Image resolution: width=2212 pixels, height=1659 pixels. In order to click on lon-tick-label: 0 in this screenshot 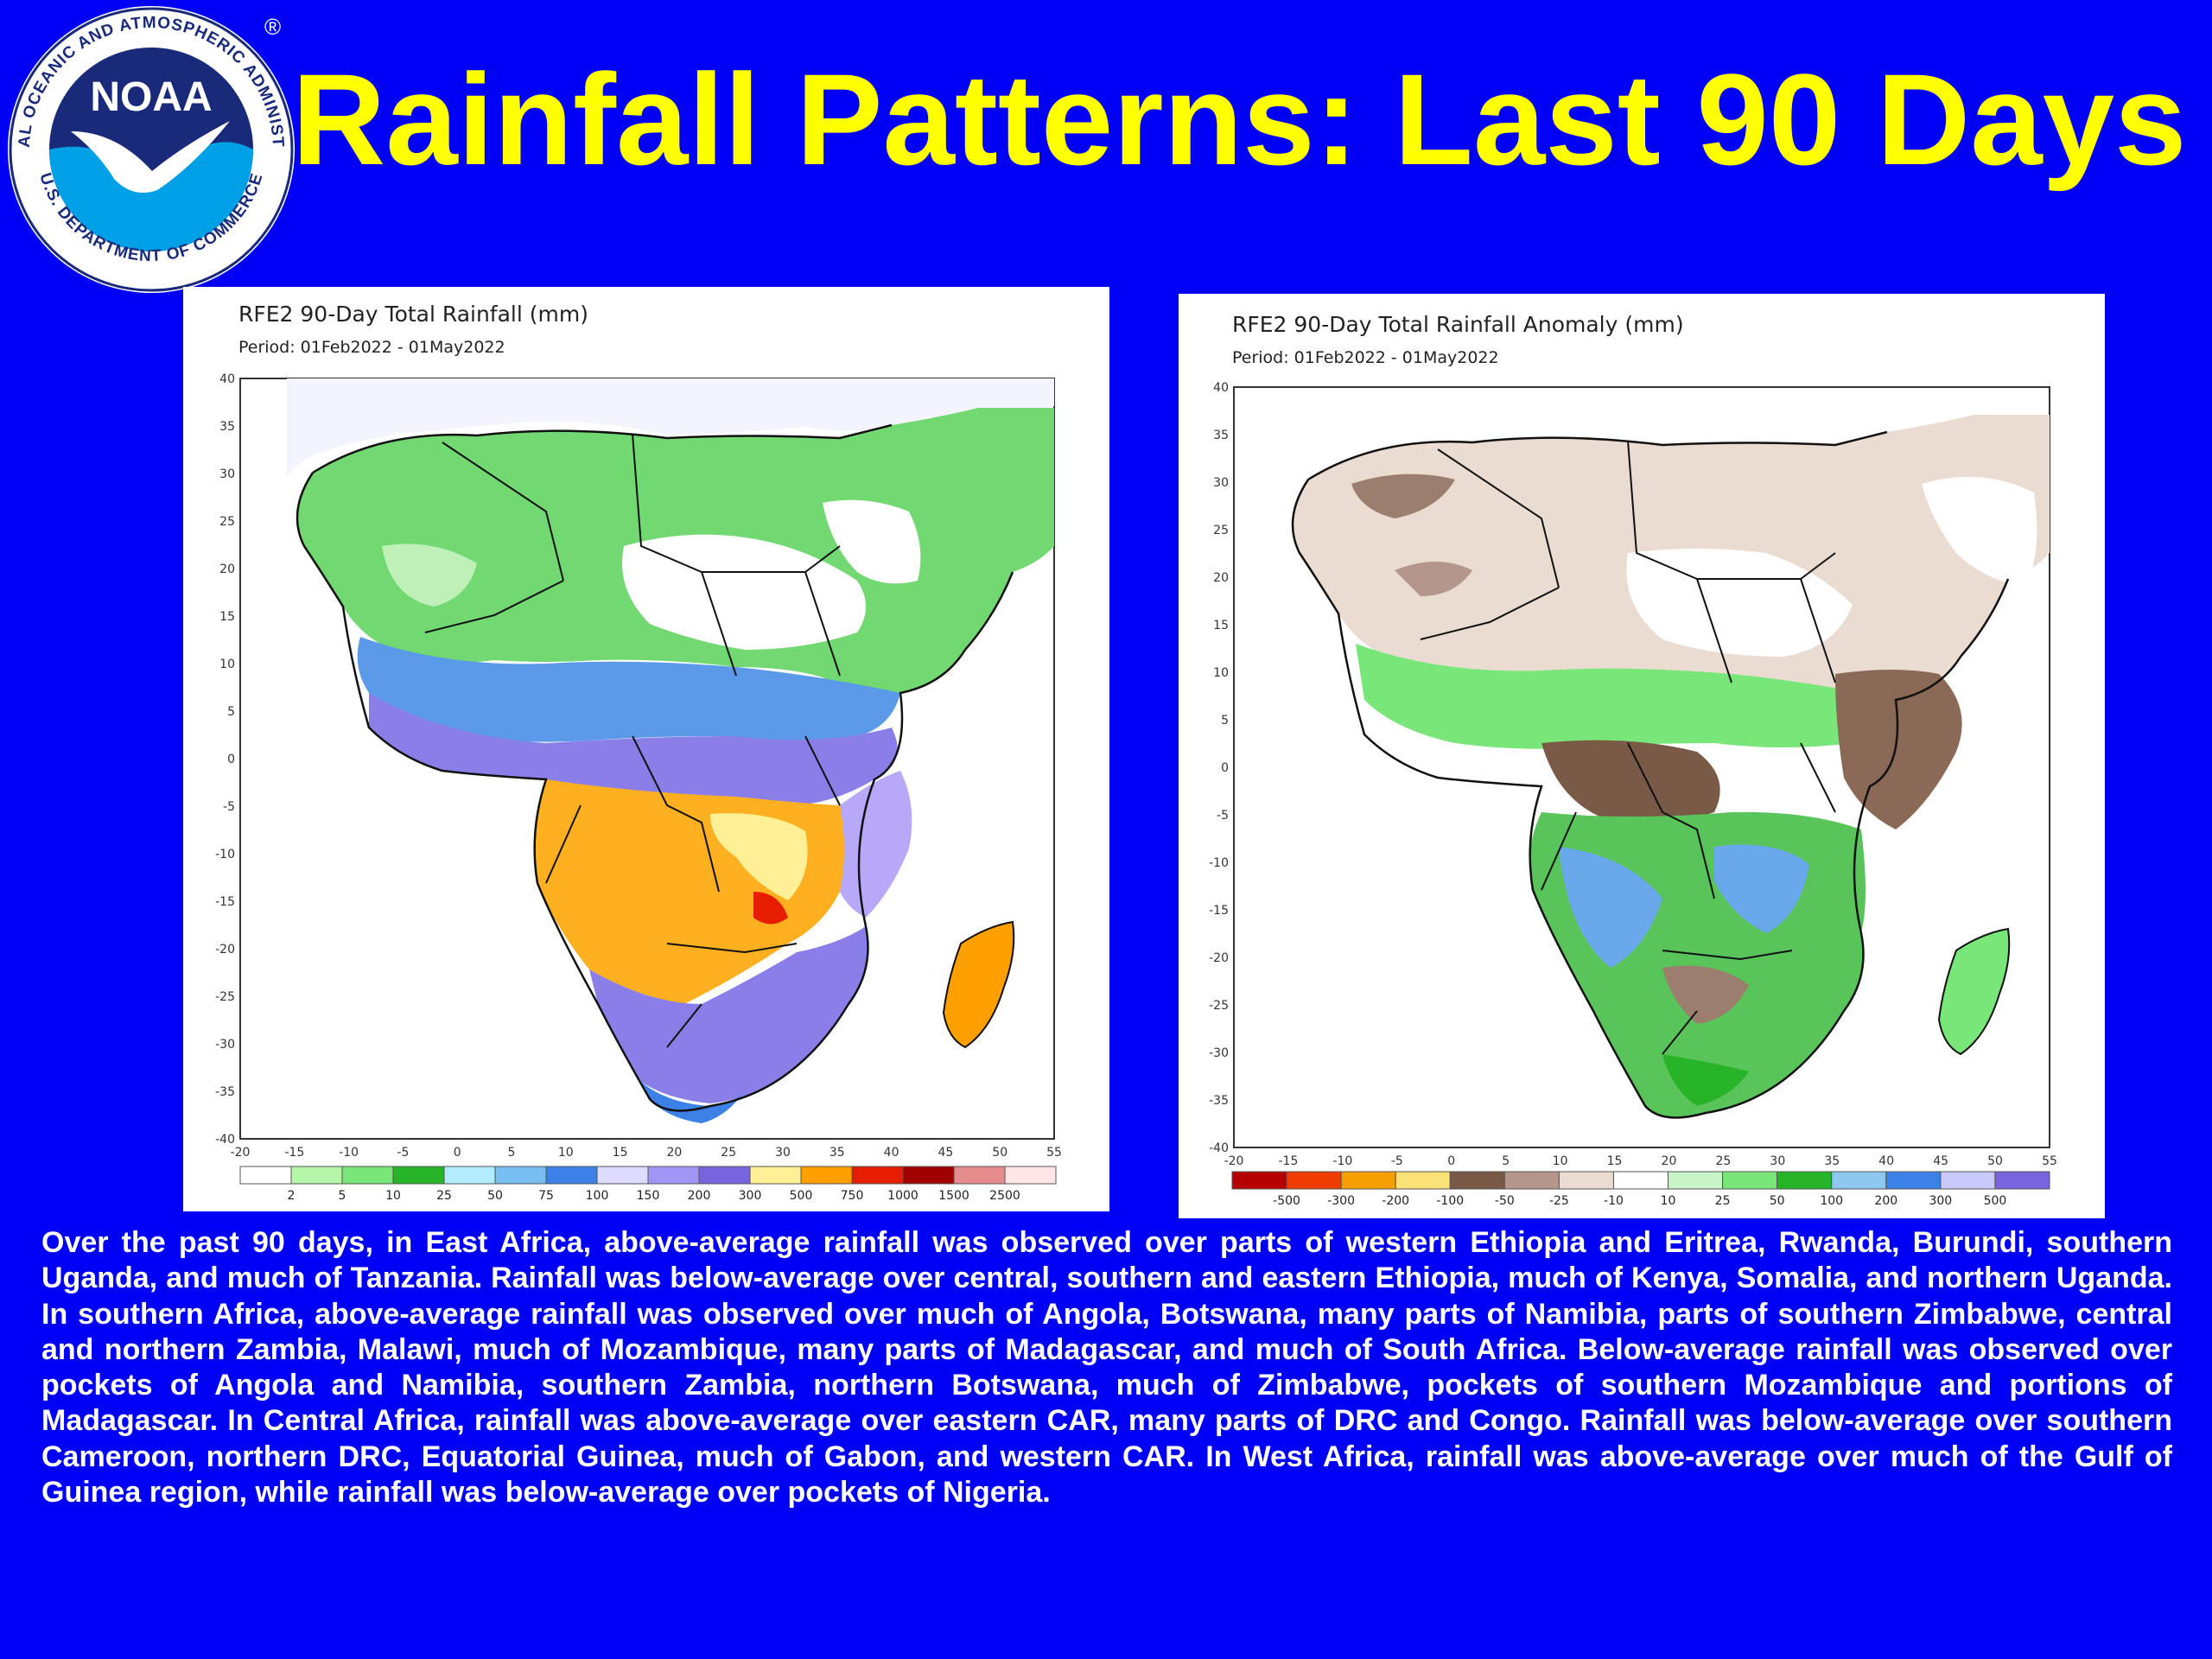, I will do `click(1451, 1161)`.